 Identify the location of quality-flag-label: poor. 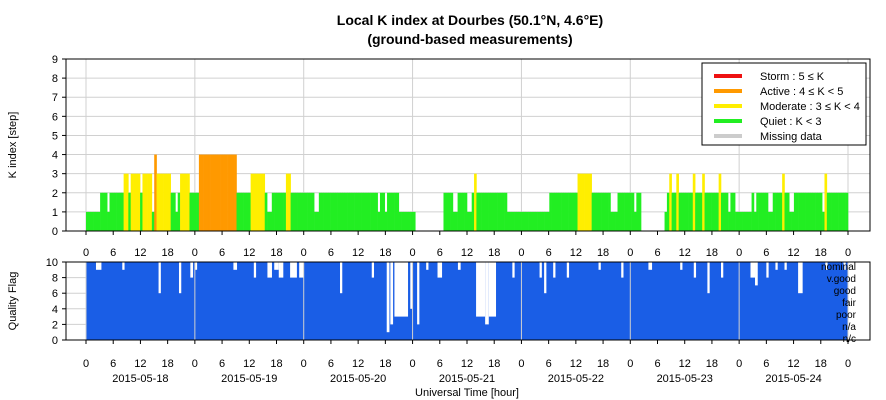
(846, 315).